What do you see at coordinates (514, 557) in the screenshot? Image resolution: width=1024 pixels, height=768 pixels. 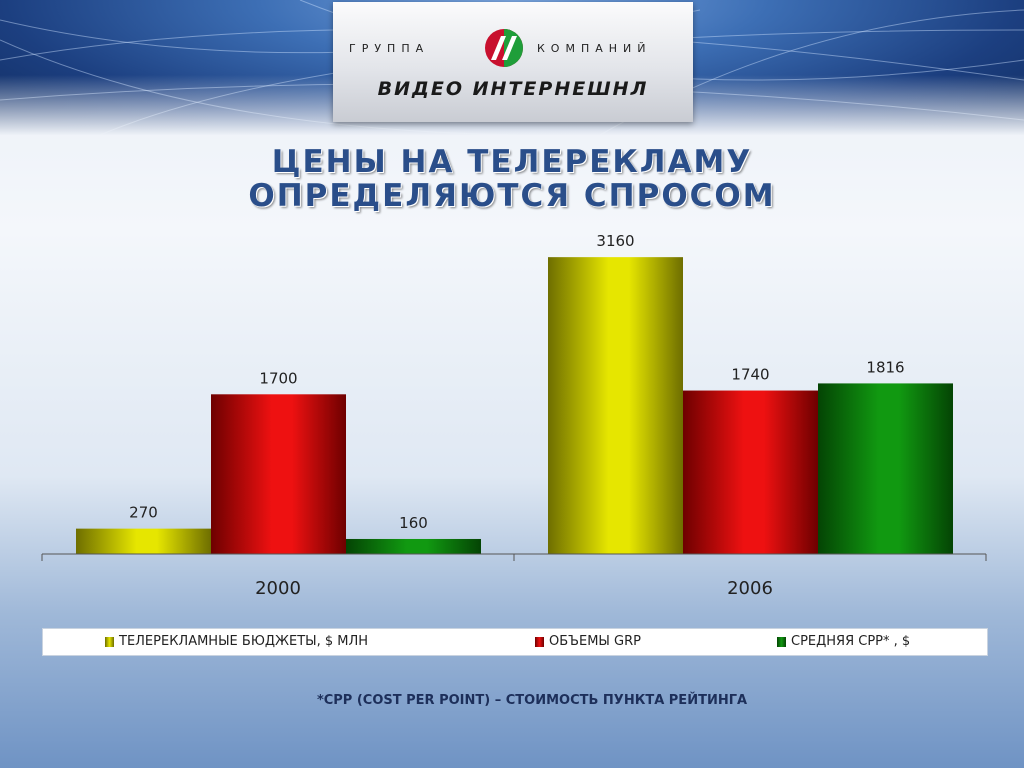 I see `x-axis-ticks` at bounding box center [514, 557].